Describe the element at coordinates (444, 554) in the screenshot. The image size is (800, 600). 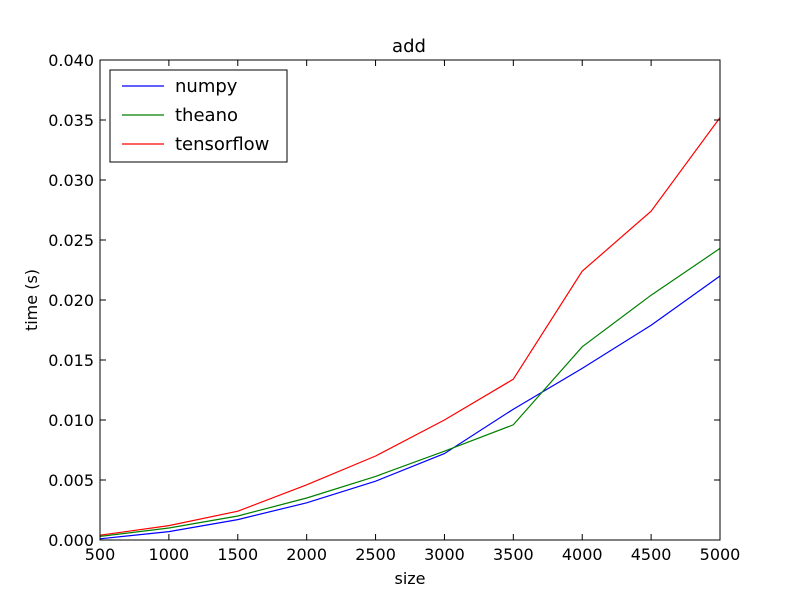
I see `x-tick-label: 3000` at that location.